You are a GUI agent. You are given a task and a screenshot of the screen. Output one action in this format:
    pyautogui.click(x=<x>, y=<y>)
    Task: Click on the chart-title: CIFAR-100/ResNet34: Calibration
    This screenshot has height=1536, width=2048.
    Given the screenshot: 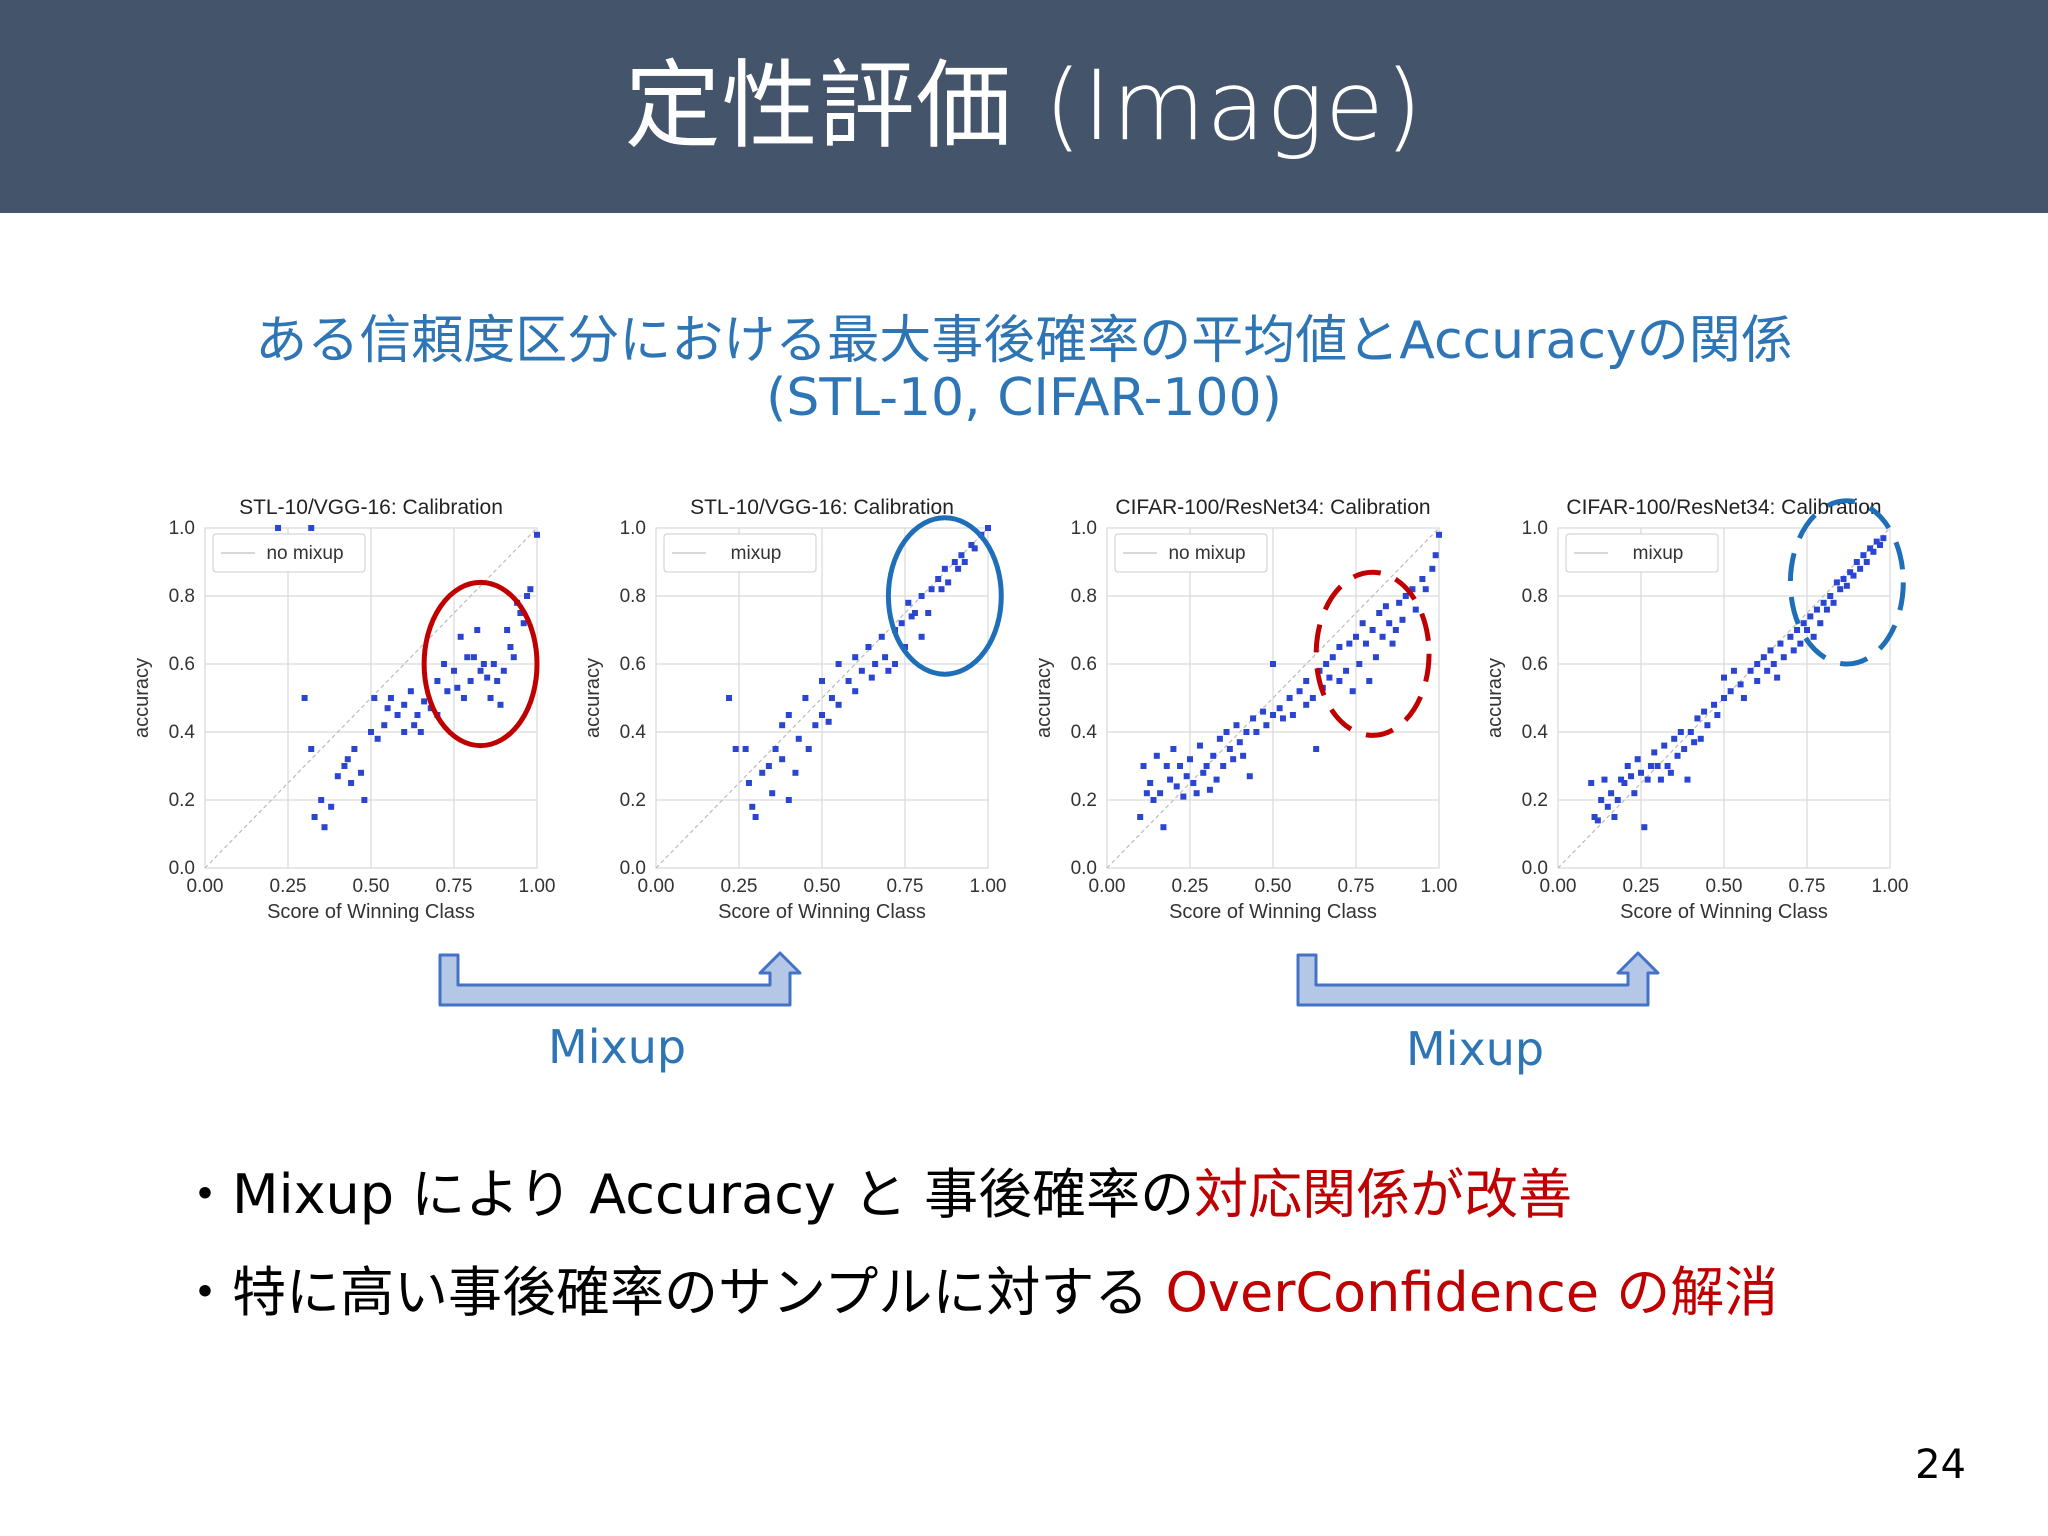 What is the action you would take?
    pyautogui.click(x=1723, y=507)
    